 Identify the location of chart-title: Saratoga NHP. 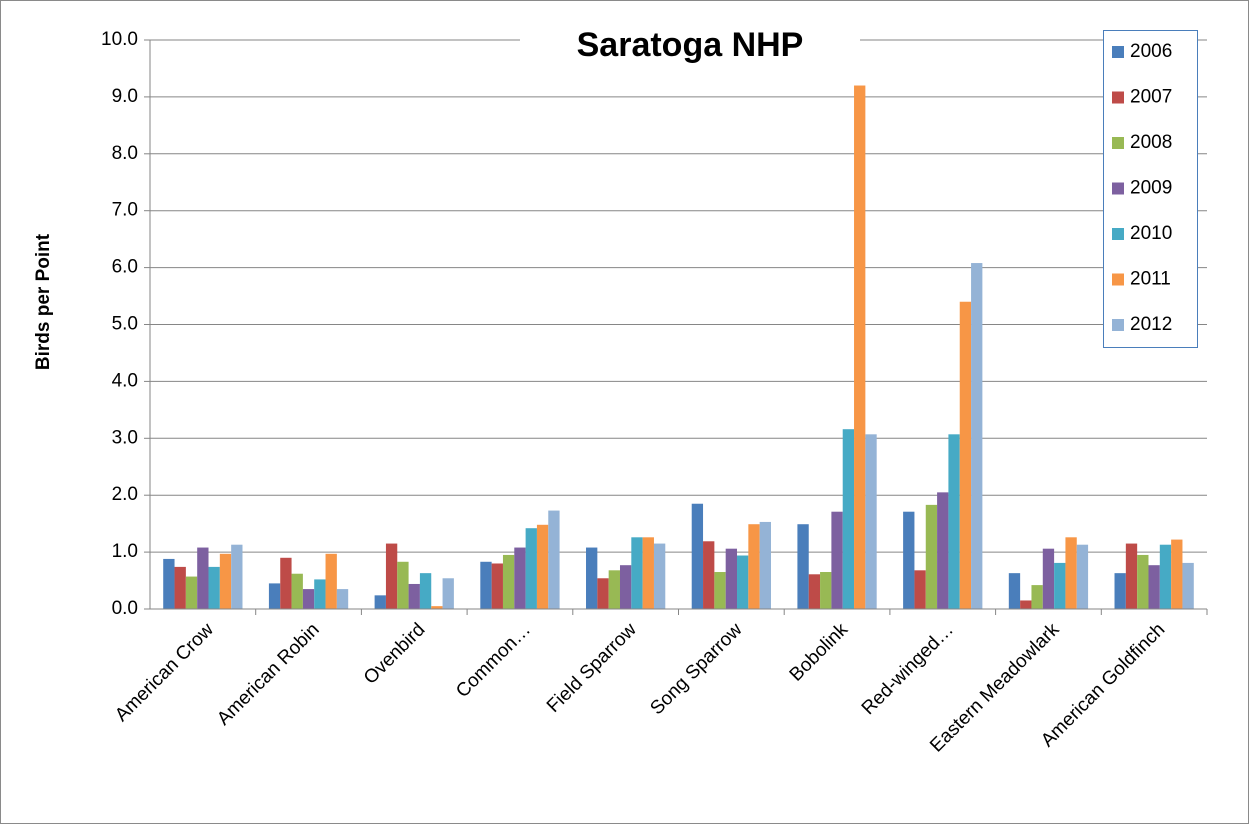
(690, 45).